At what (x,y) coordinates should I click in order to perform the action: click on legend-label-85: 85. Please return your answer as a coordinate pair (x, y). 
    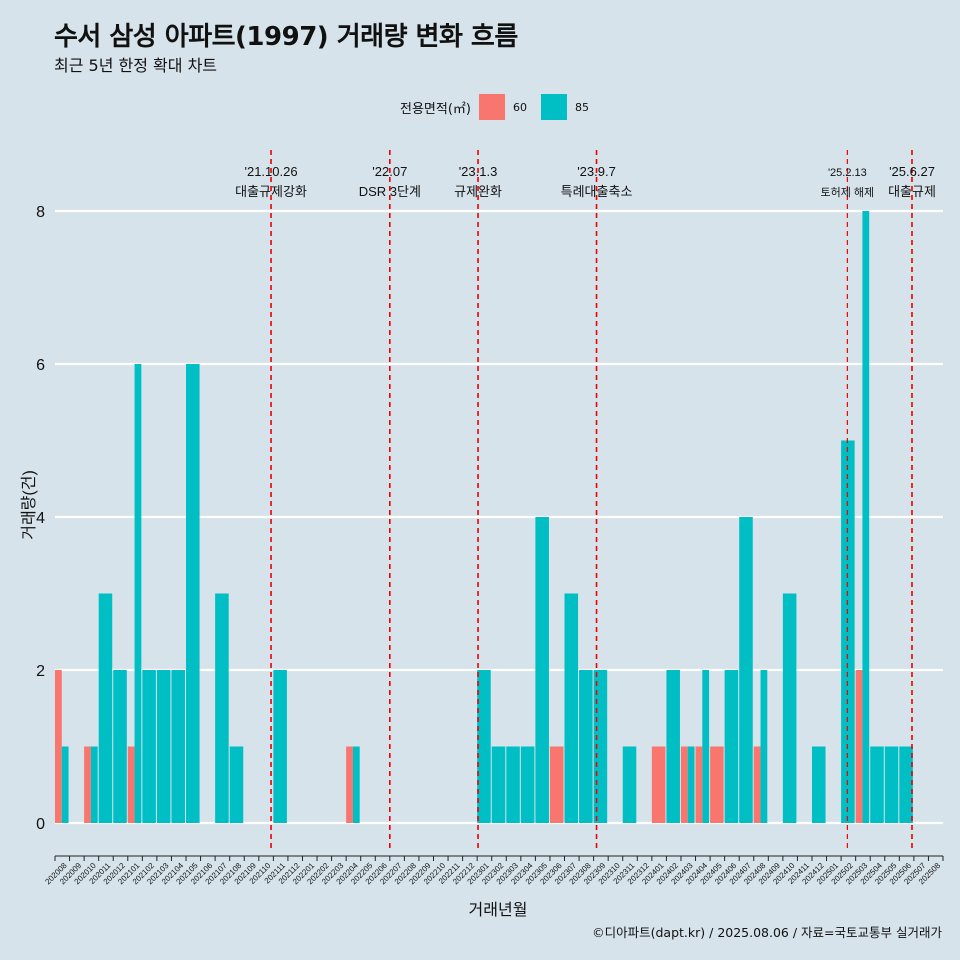
    Looking at the image, I should click on (581, 107).